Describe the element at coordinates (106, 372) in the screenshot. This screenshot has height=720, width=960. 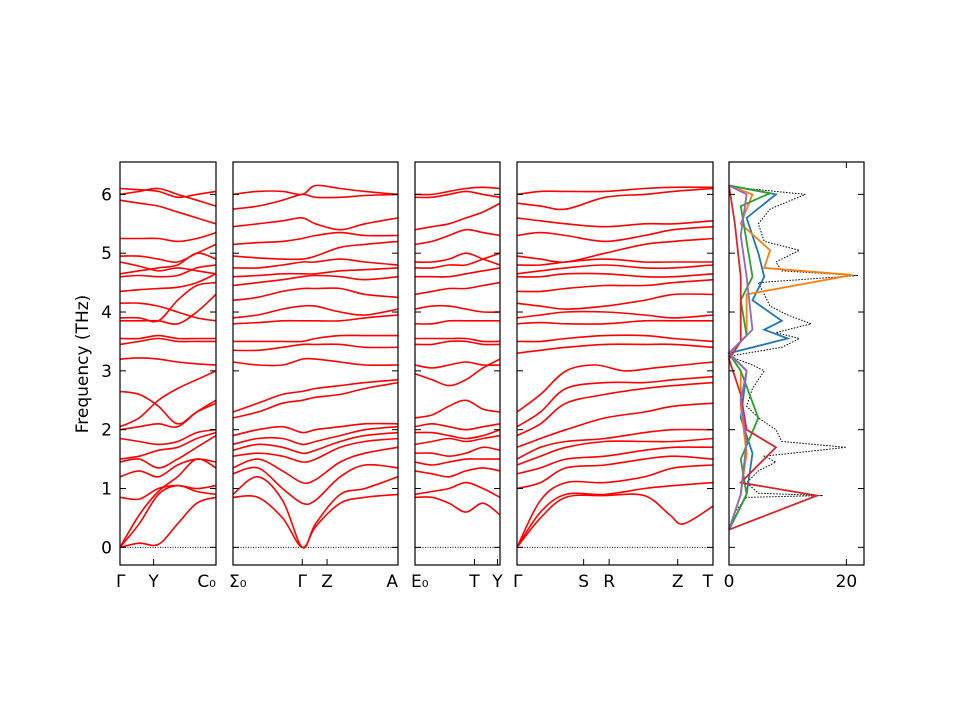
I see `y-tick-label: 3` at that location.